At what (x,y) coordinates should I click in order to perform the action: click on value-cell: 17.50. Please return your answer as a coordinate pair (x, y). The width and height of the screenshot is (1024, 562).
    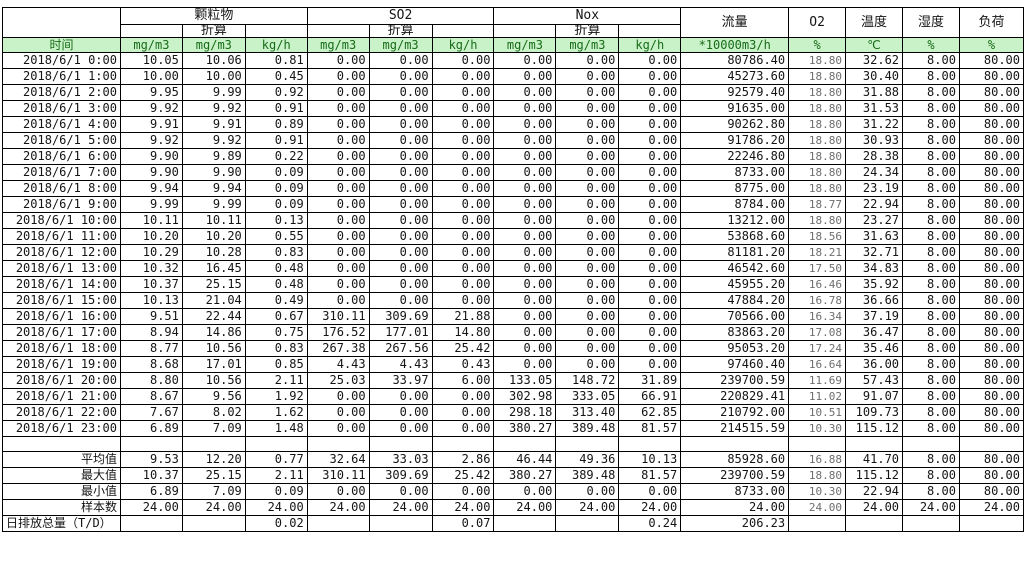
    Looking at the image, I should click on (817, 268).